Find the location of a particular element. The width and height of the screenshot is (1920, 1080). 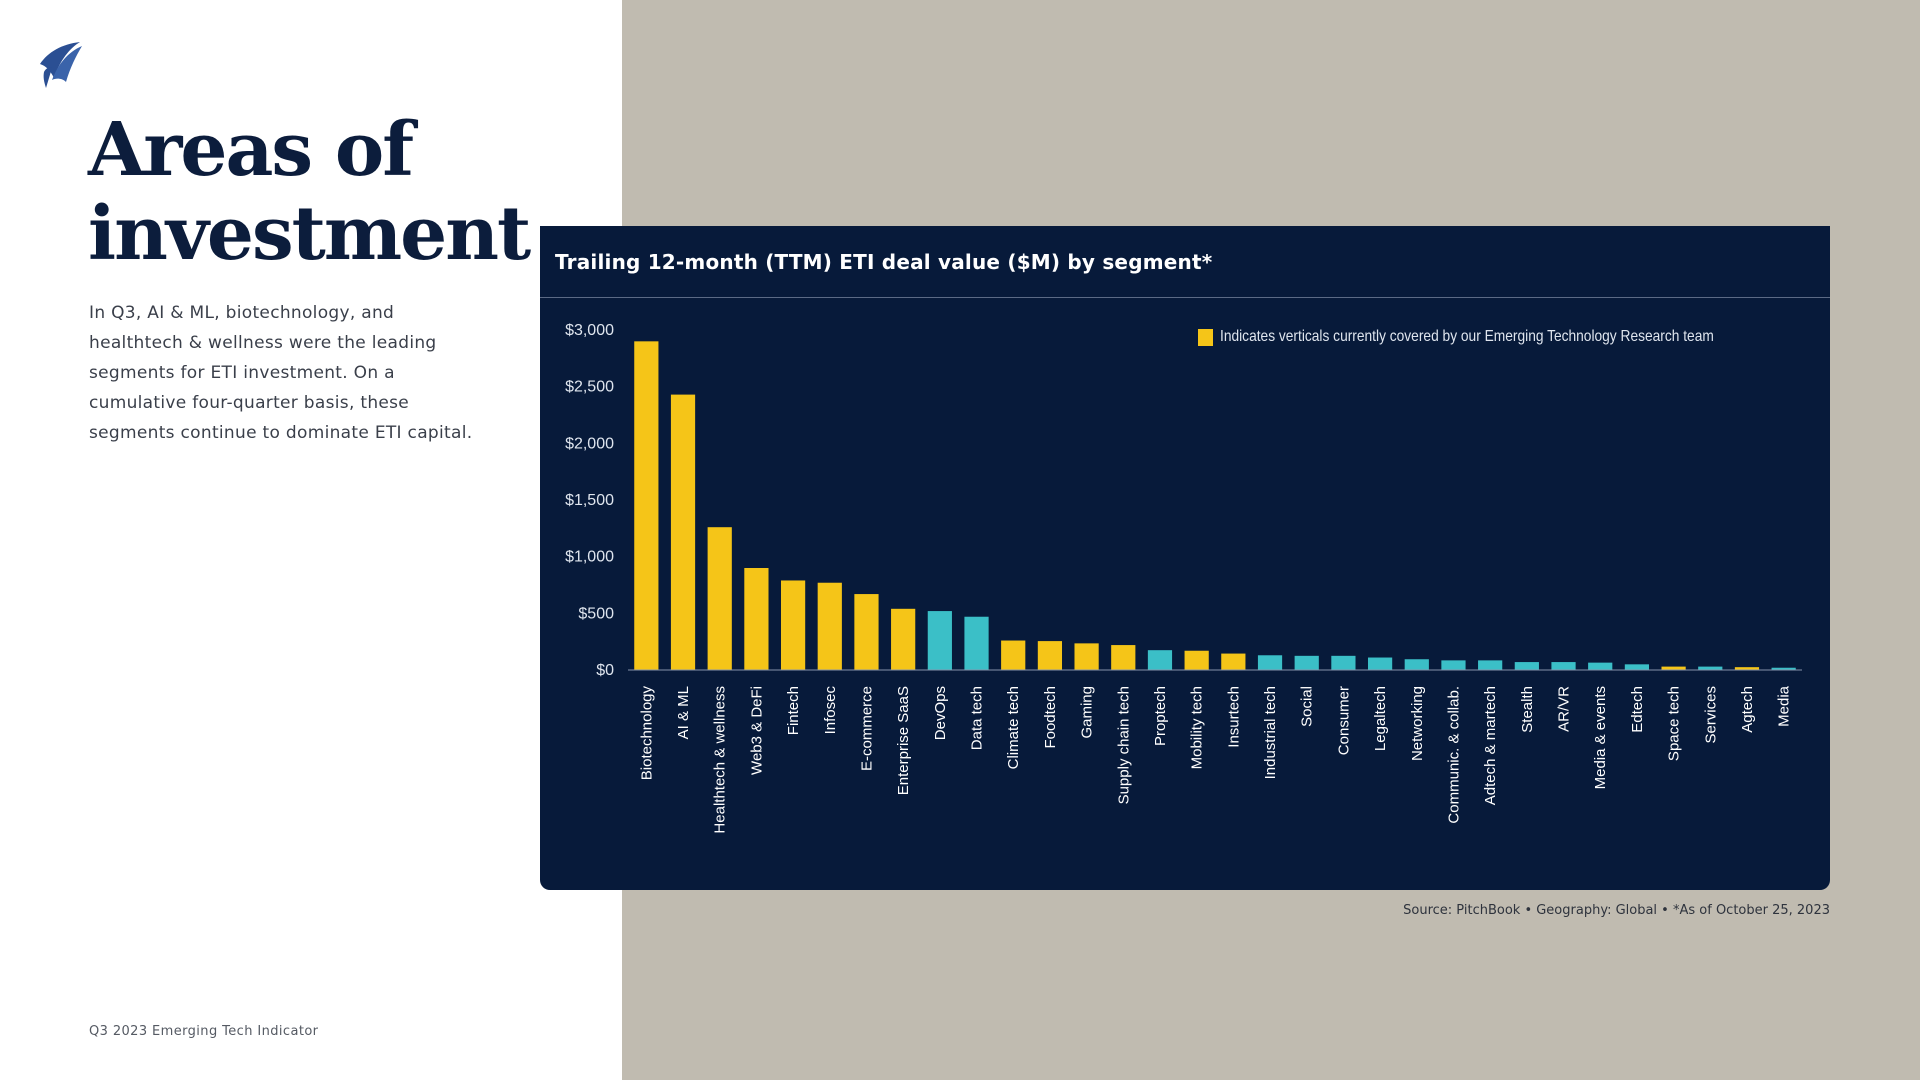

y-tick-label: $1,000 is located at coordinates (589, 557).